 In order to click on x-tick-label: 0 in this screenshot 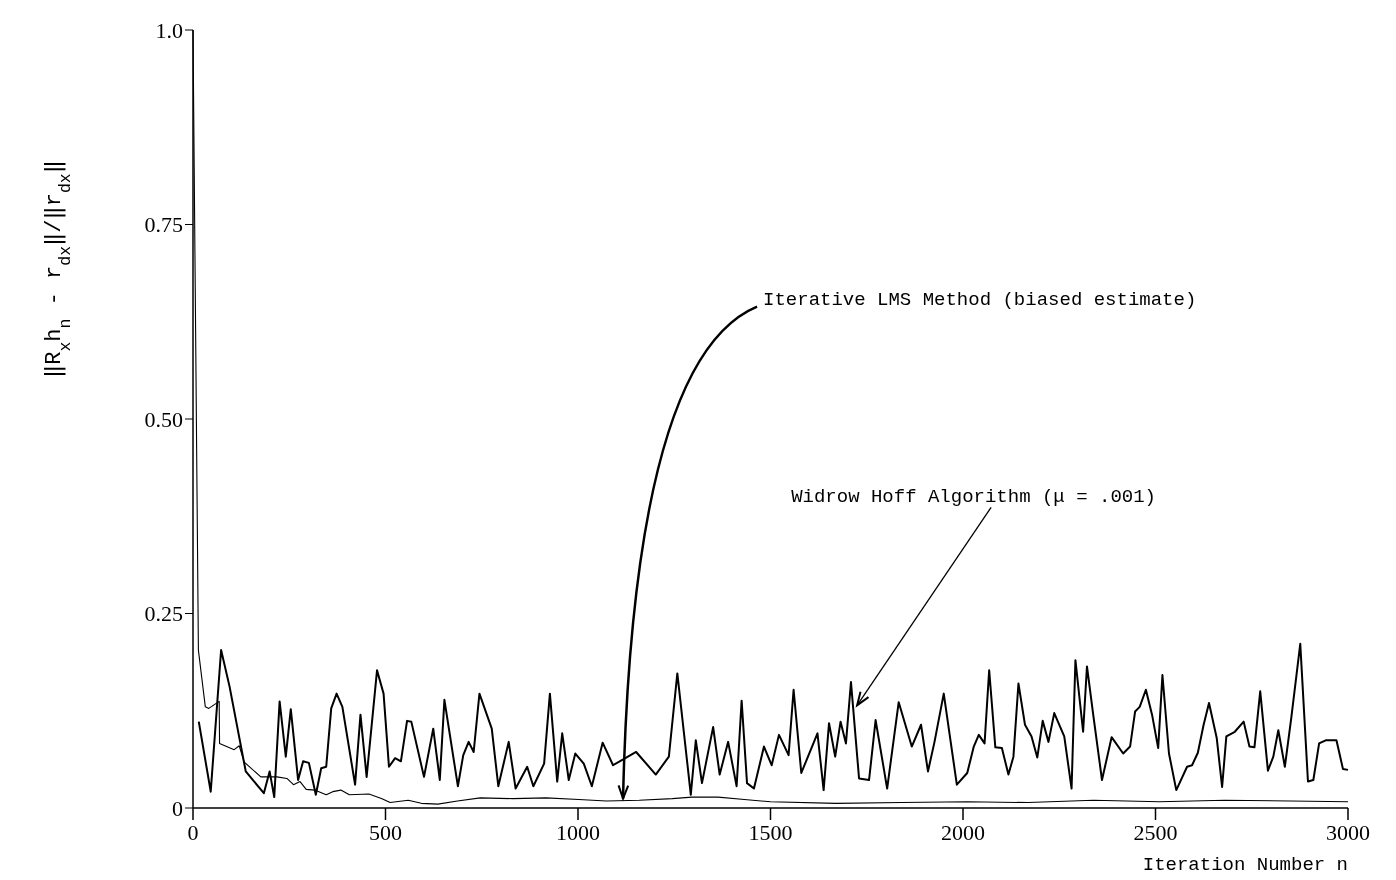, I will do `click(193, 832)`.